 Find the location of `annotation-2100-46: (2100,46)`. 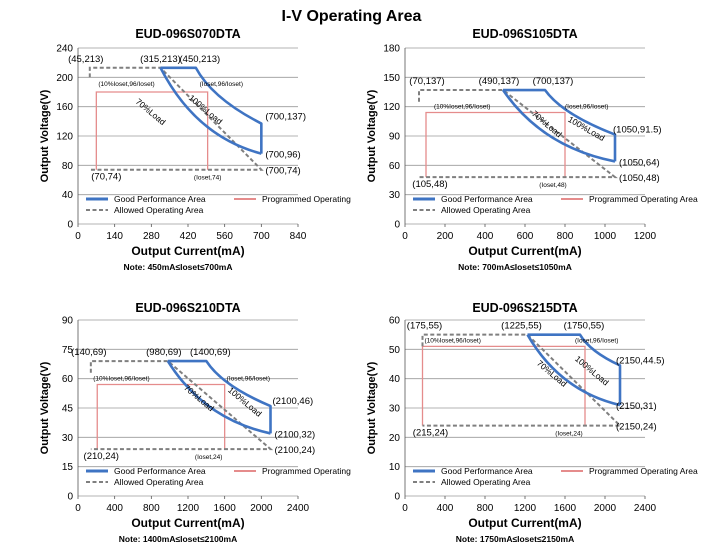

annotation-2100-46: (2100,46) is located at coordinates (293, 401).